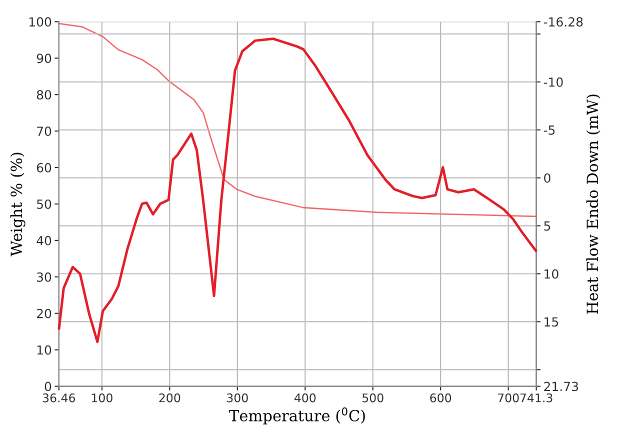 The image size is (620, 434). What do you see at coordinates (373, 397) in the screenshot?
I see `x-tick-label: 500` at bounding box center [373, 397].